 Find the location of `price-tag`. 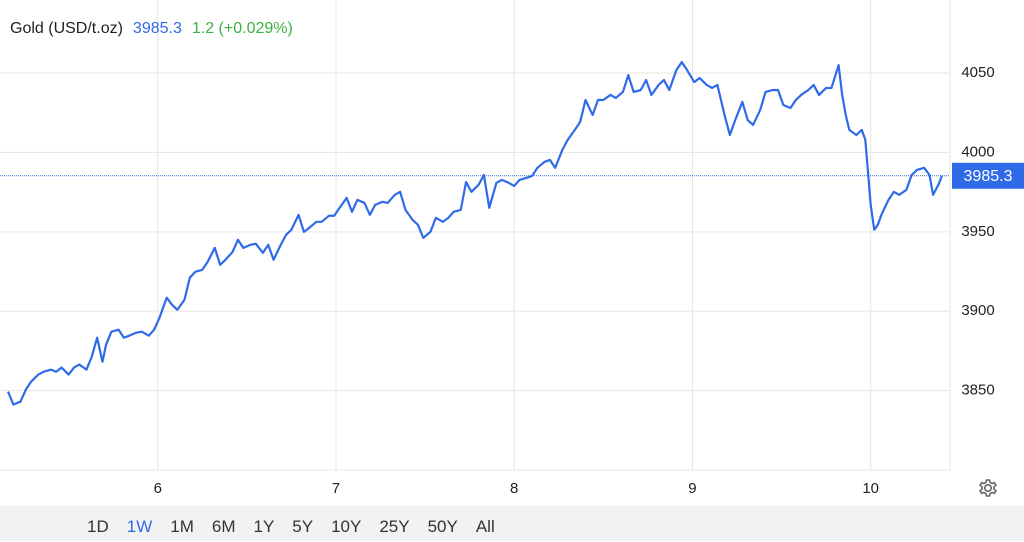

price-tag is located at coordinates (988, 175).